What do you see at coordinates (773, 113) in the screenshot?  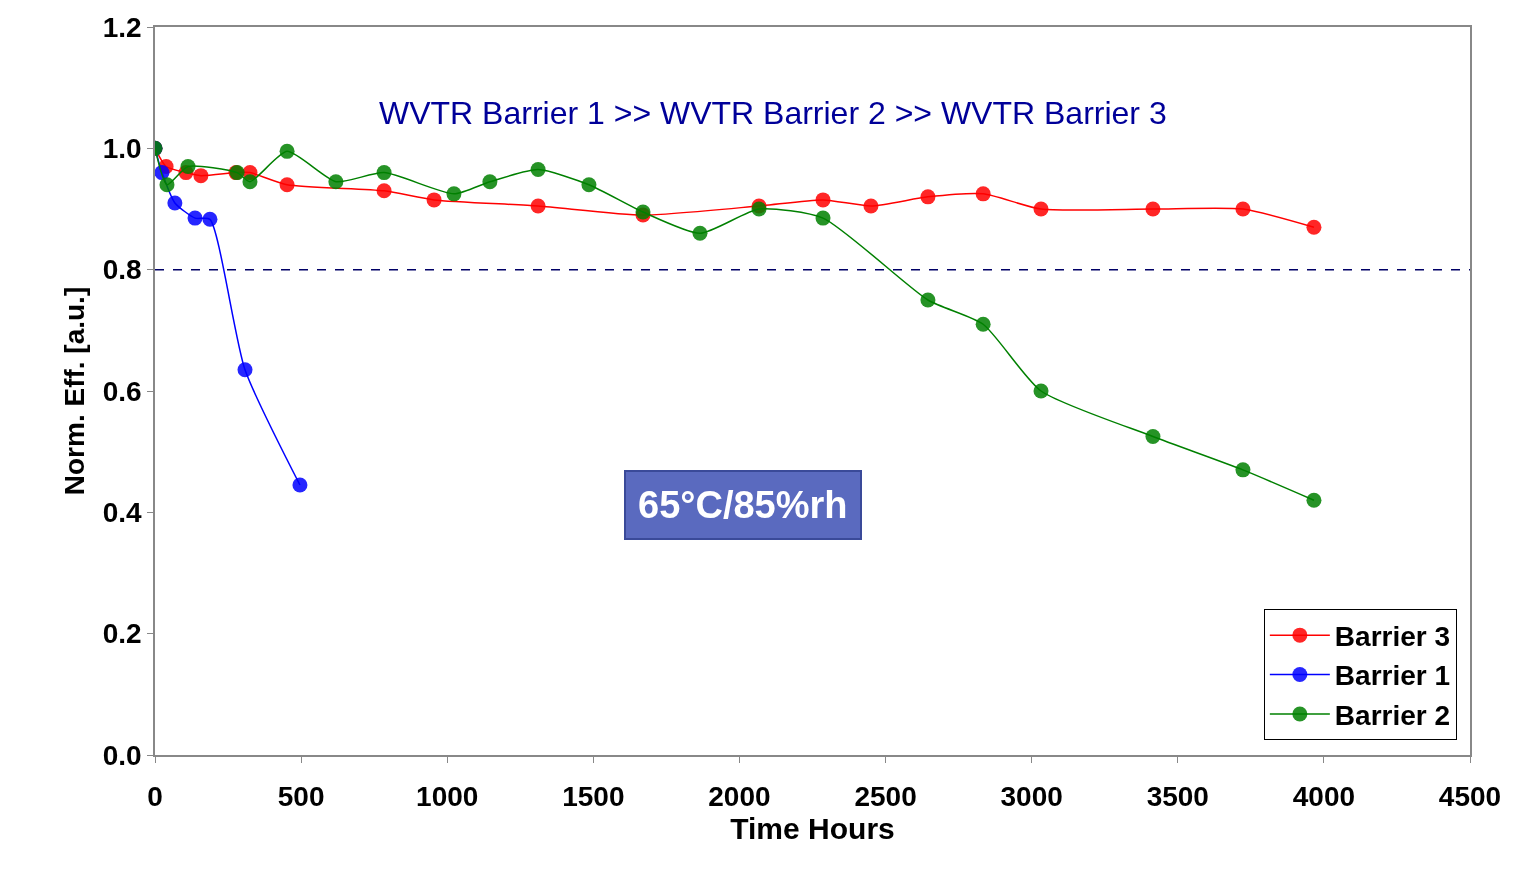 I see `annotation: WVTR Barrier 1 >> WVTR Barrier 2 >> WVTR Barrier 3` at bounding box center [773, 113].